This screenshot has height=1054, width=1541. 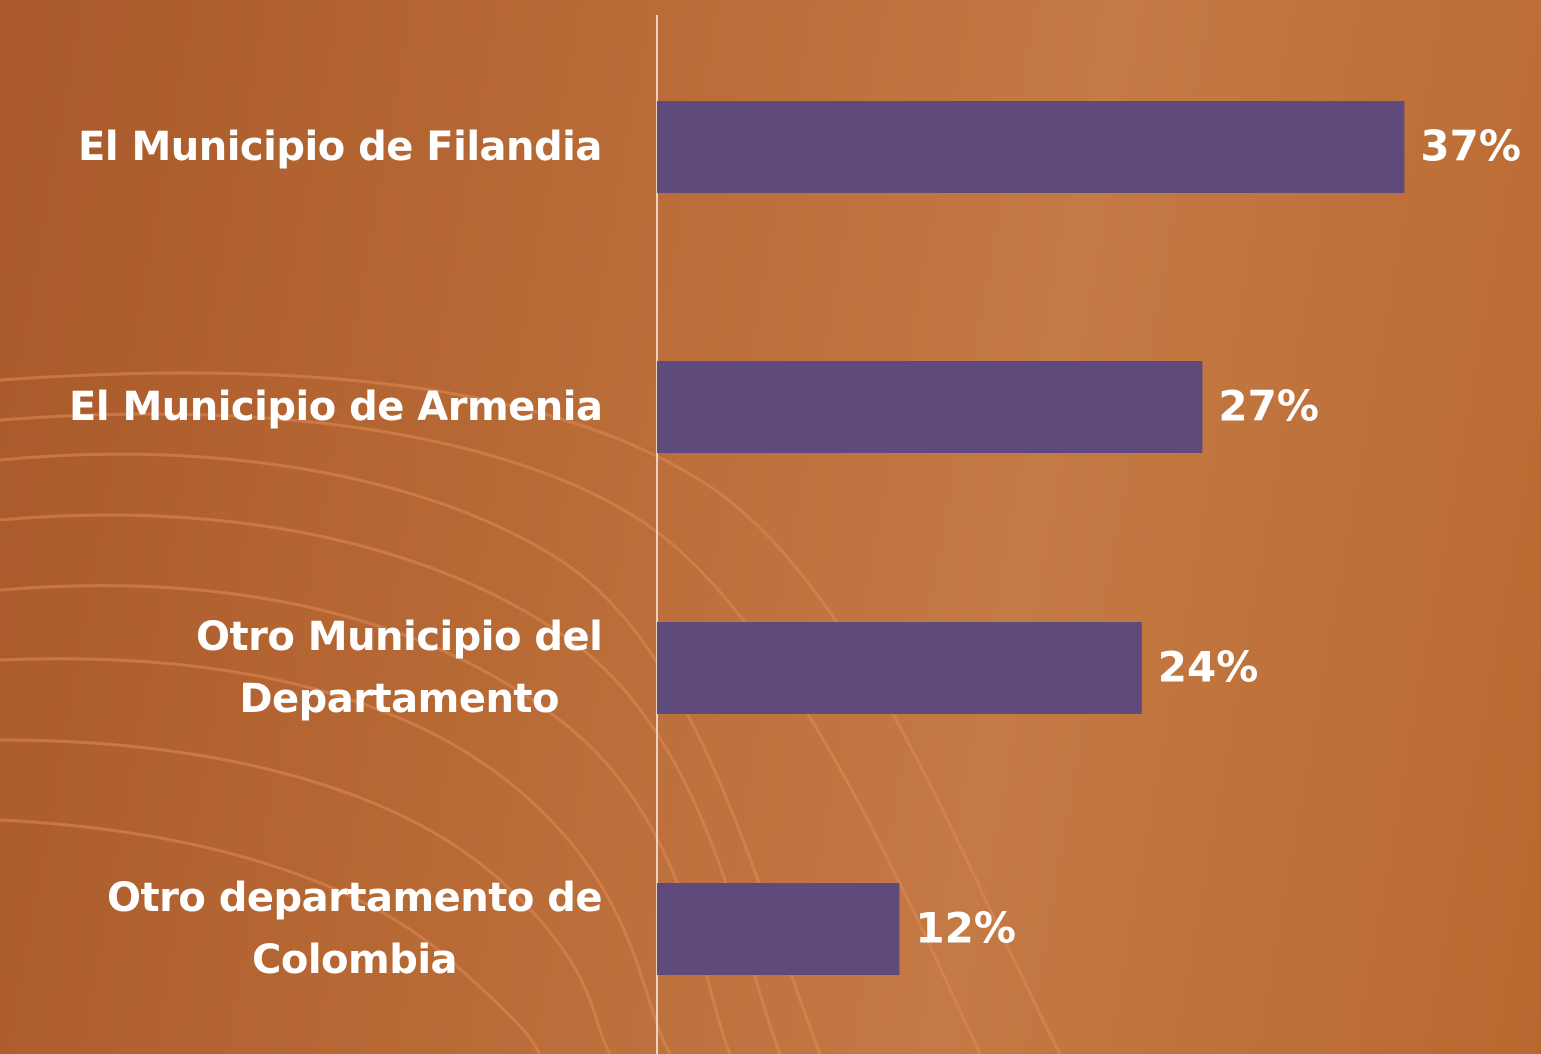 What do you see at coordinates (1470, 146) in the screenshot?
I see `value-label: 37%` at bounding box center [1470, 146].